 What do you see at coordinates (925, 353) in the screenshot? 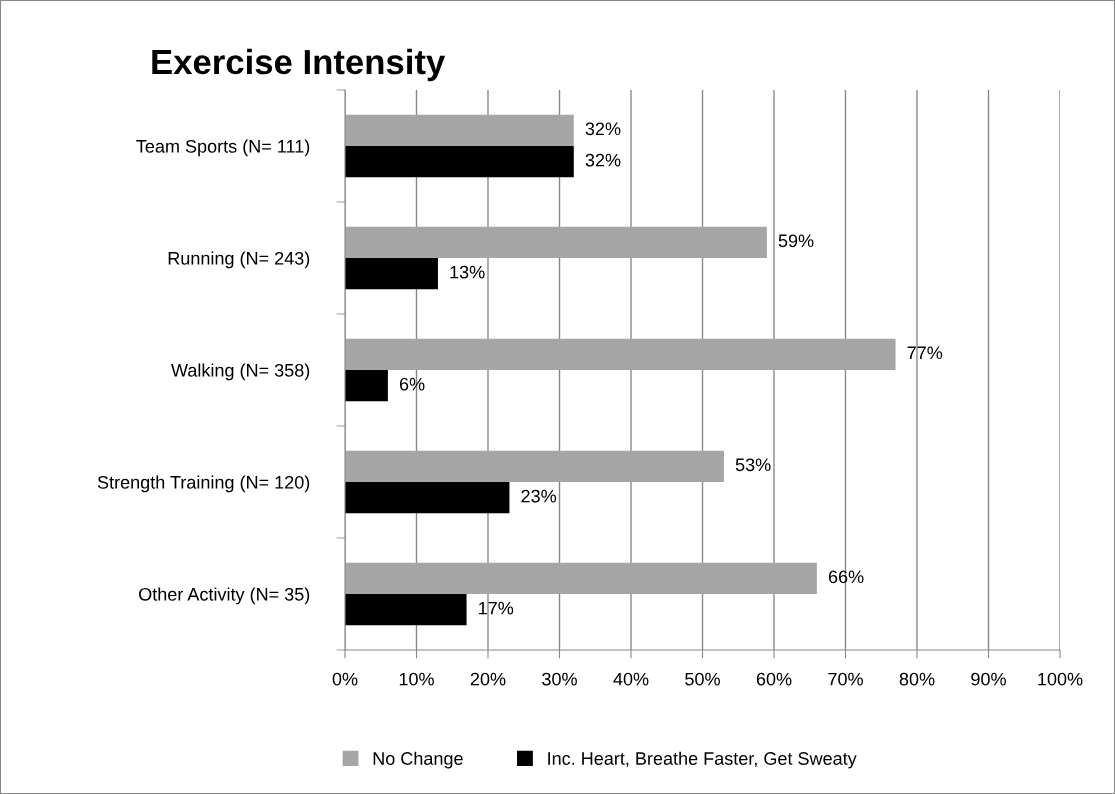
I see `data-label: 77%` at bounding box center [925, 353].